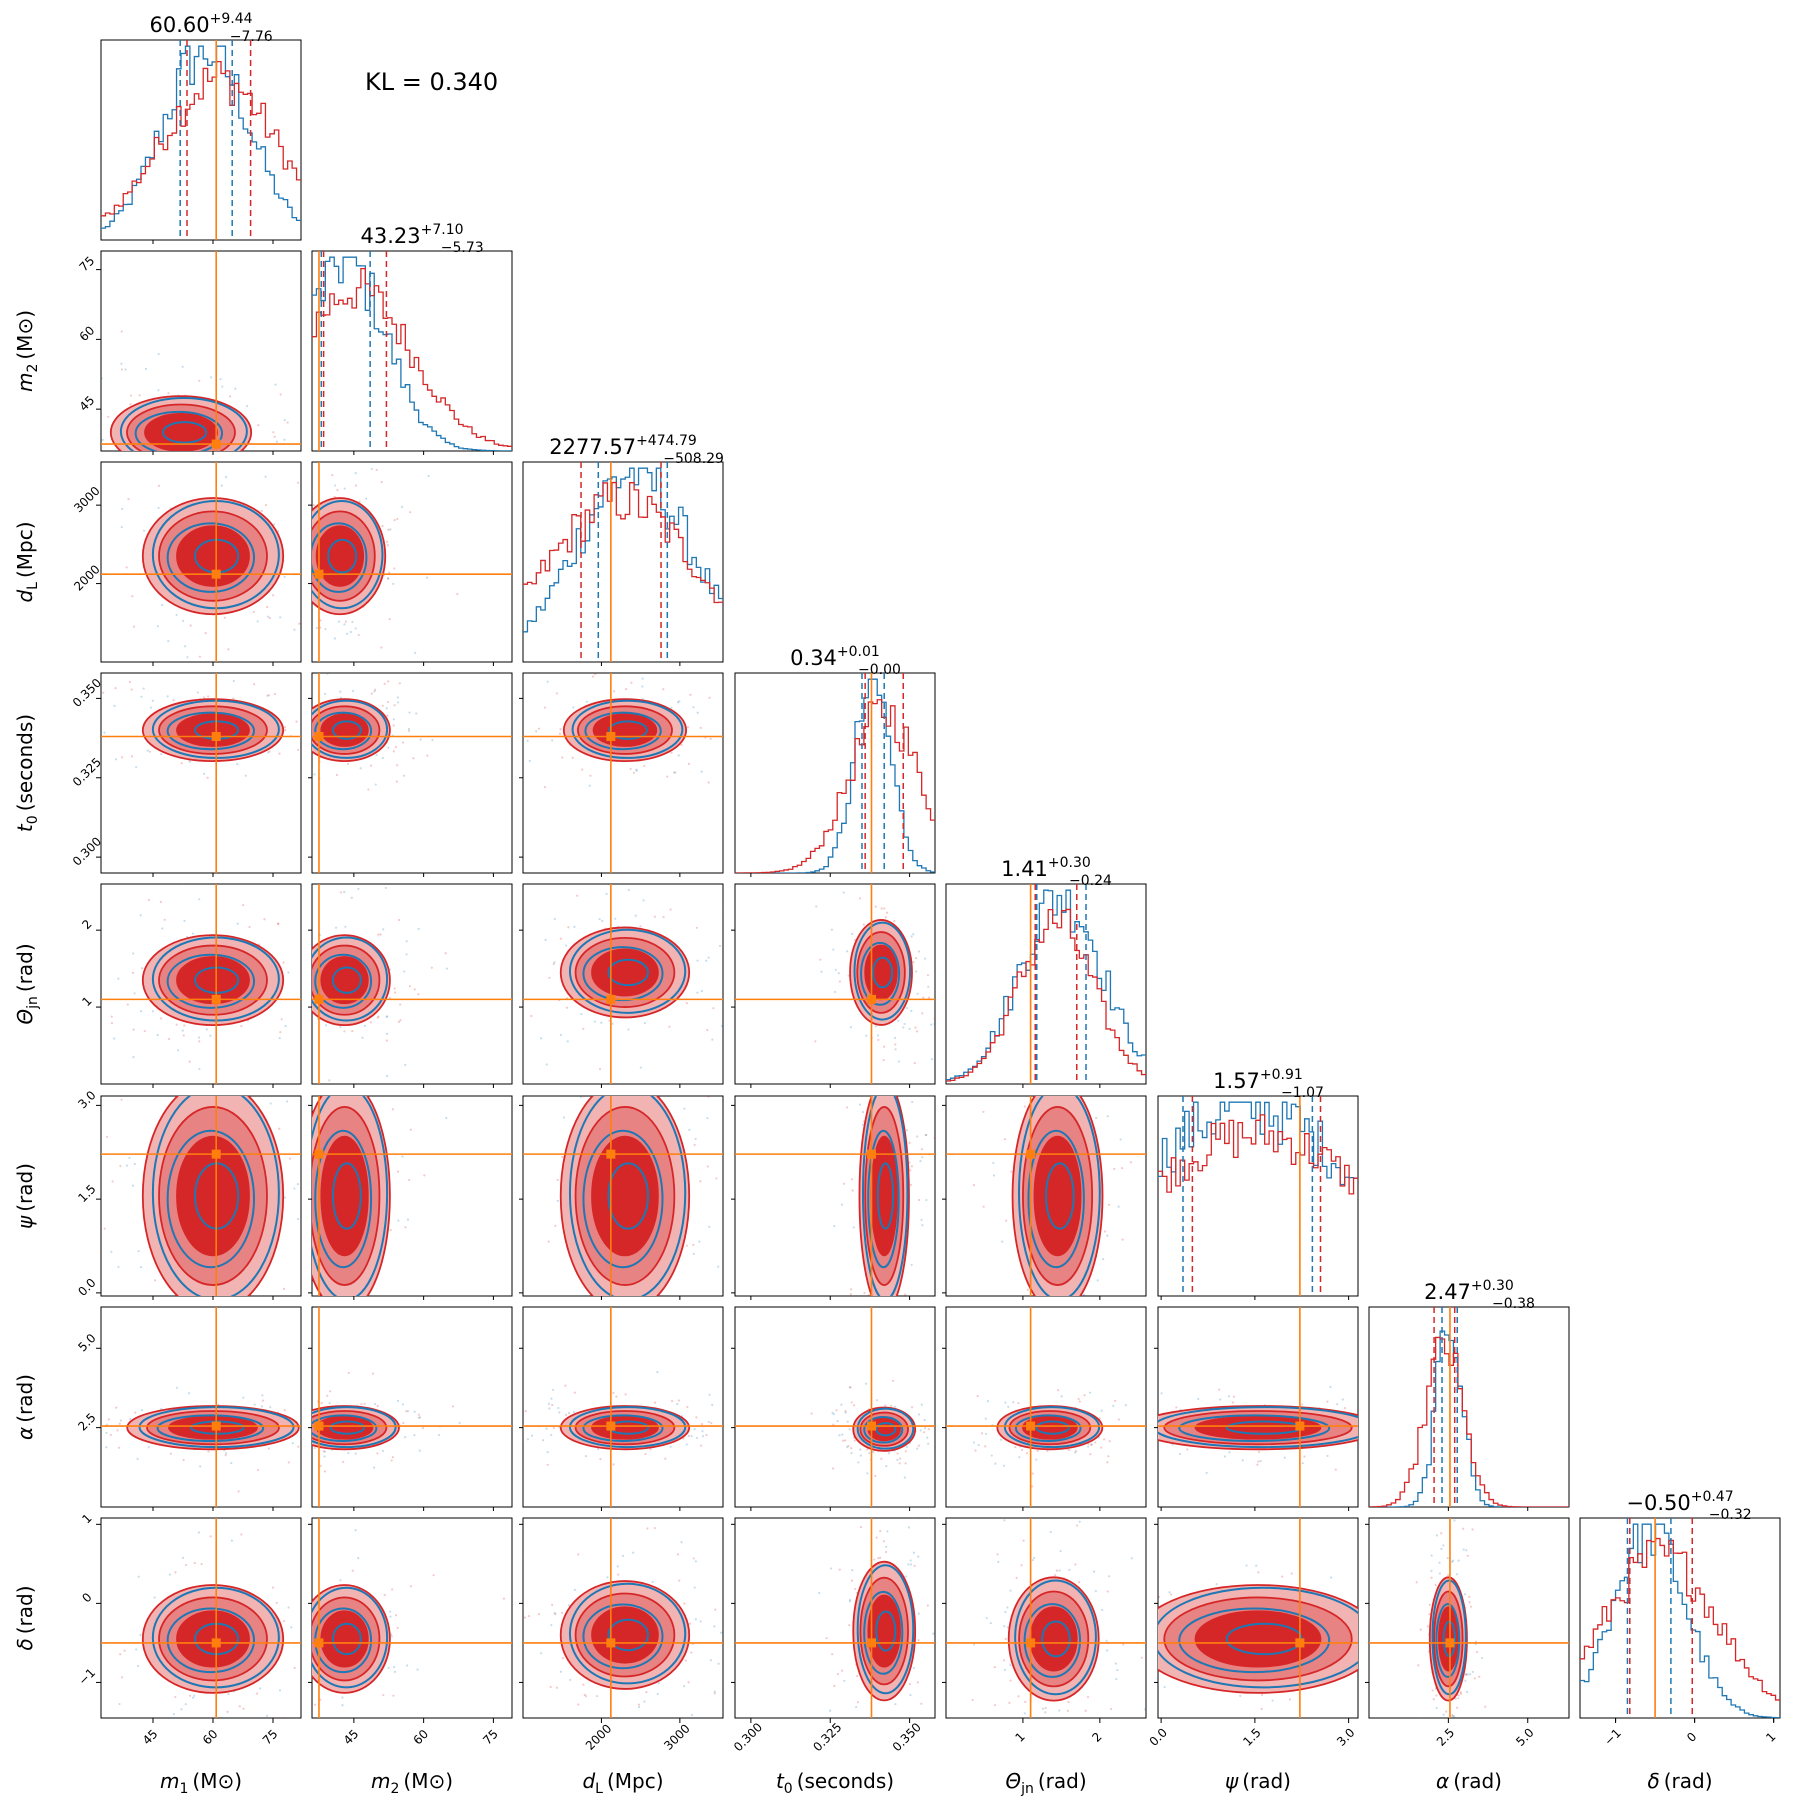 This screenshot has width=1809, height=1809. What do you see at coordinates (835, 657) in the screenshot?
I see `diag-title-t0: 0.34+0.01` at bounding box center [835, 657].